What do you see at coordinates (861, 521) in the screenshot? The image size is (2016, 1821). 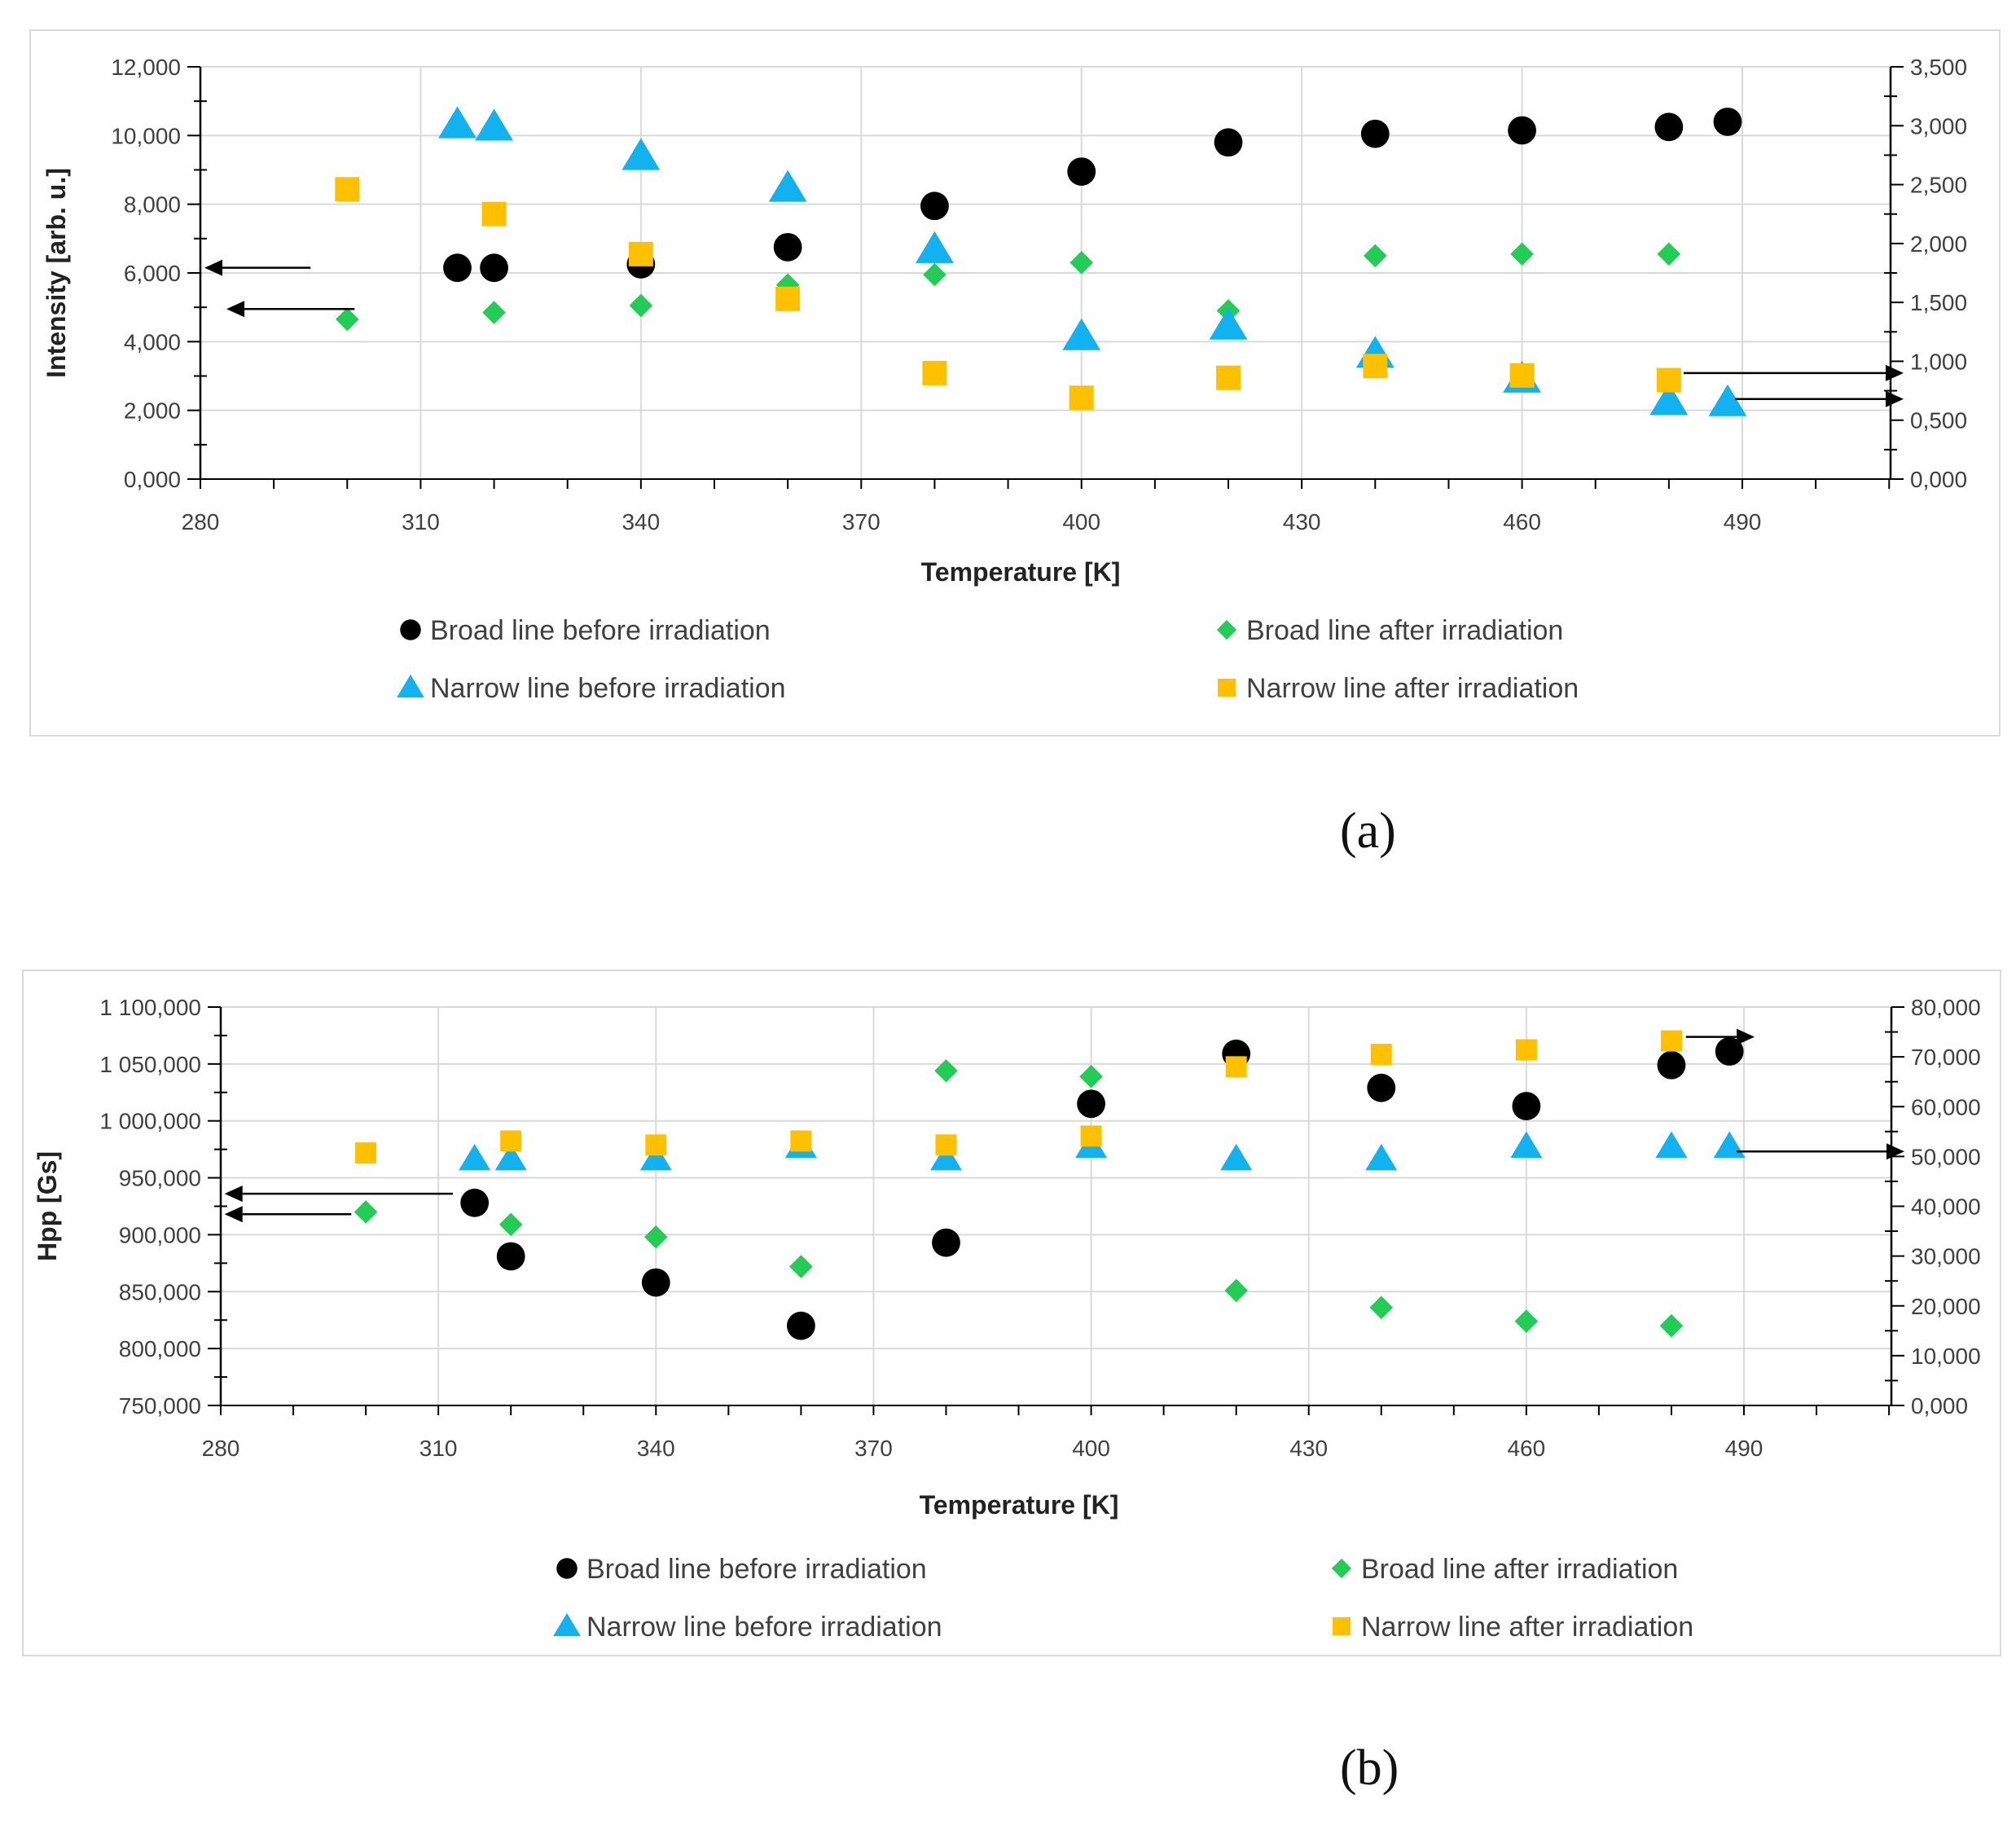 I see `x-tick-label: 370` at bounding box center [861, 521].